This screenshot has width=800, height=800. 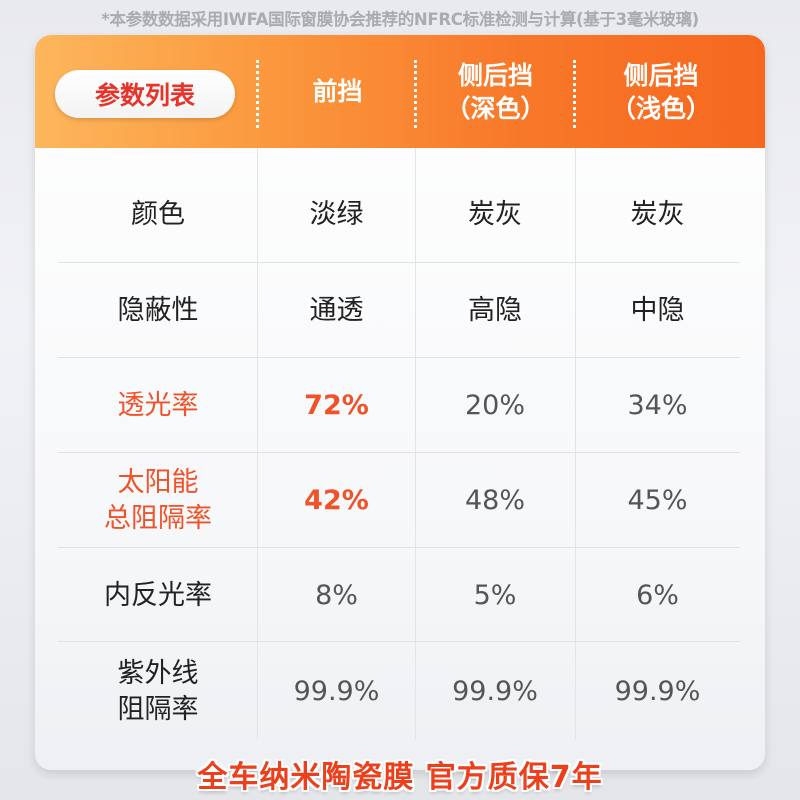 I want to click on table-row-uv-rejection: 紫外线 阻隔率 99.9% 99.9% 99.9%, so click(x=399, y=691).